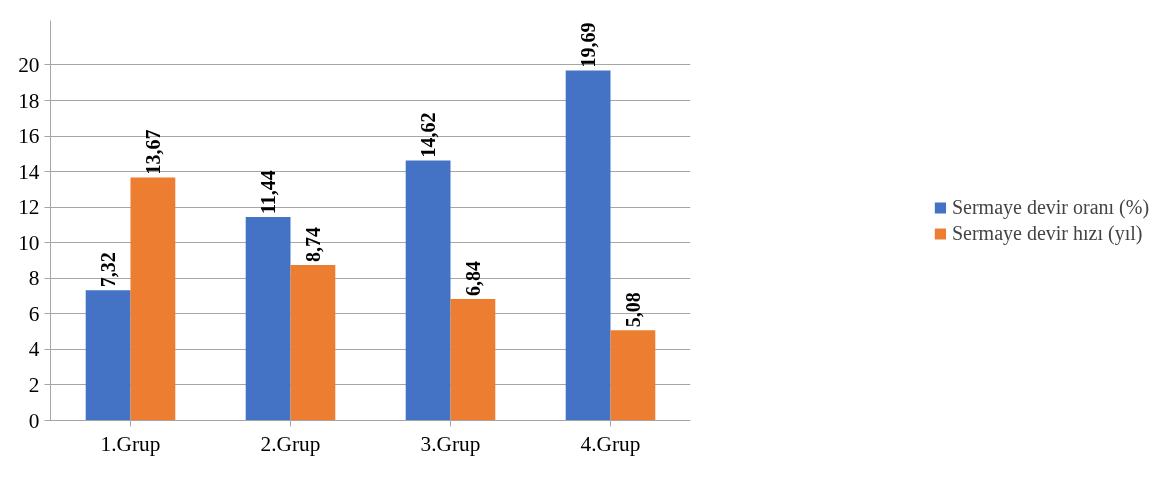 The height and width of the screenshot is (493, 1170). Describe the element at coordinates (632, 310) in the screenshot. I see `data-label: 5,08` at that location.